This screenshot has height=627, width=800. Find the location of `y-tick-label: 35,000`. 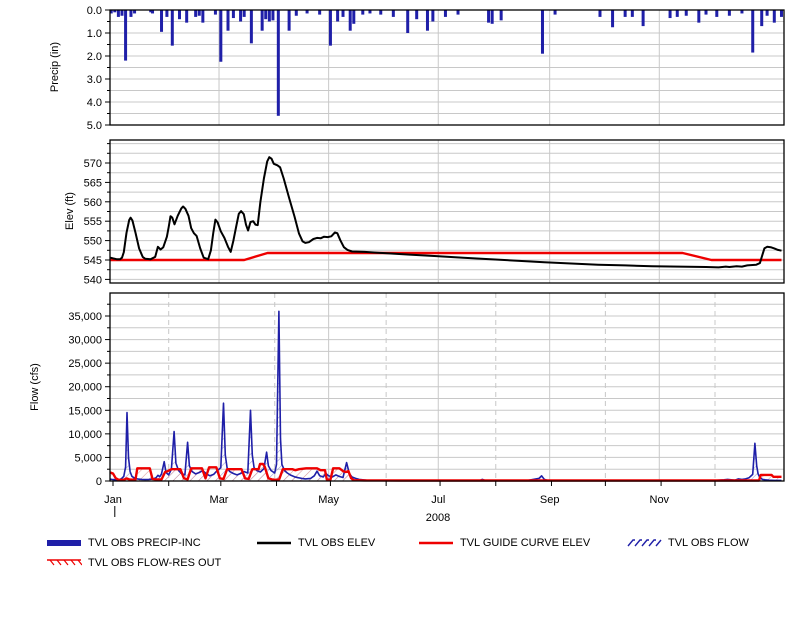

y-tick-label: 35,000 is located at coordinates (85, 317).